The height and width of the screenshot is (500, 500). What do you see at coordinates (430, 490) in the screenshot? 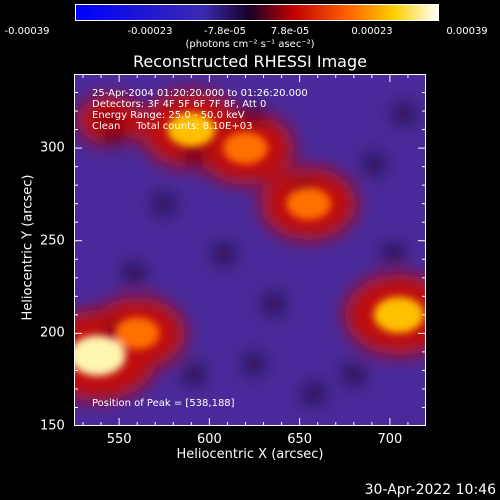
I see `timestamp: 30-Apr-2022 10:46` at bounding box center [430, 490].